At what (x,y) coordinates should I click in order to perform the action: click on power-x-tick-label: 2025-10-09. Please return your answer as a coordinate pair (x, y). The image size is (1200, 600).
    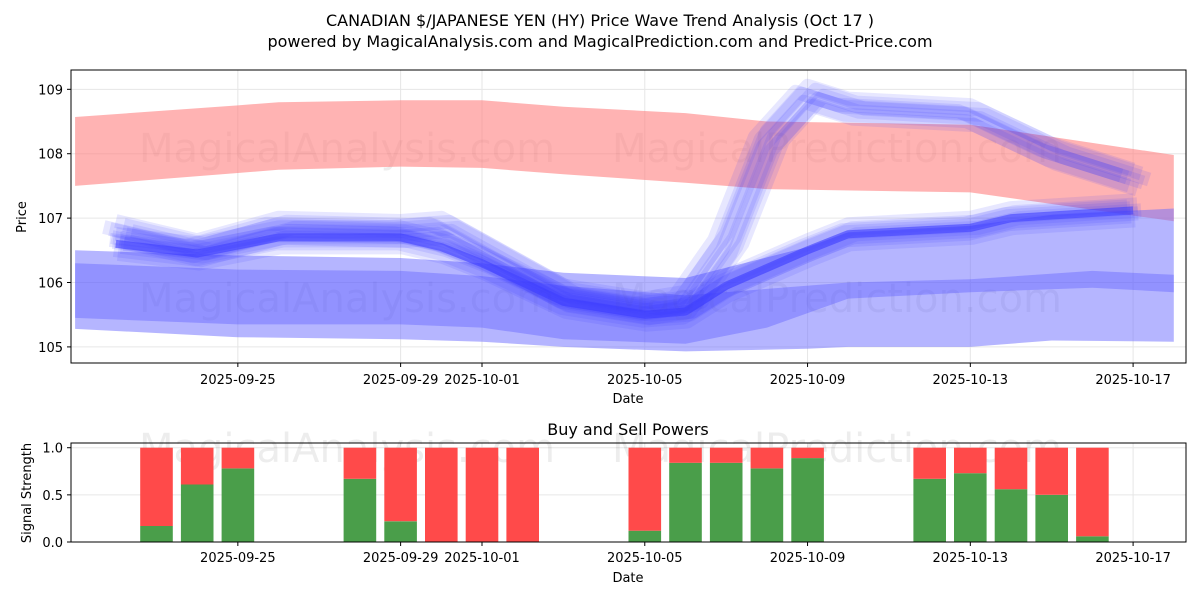
    Looking at the image, I should click on (808, 558).